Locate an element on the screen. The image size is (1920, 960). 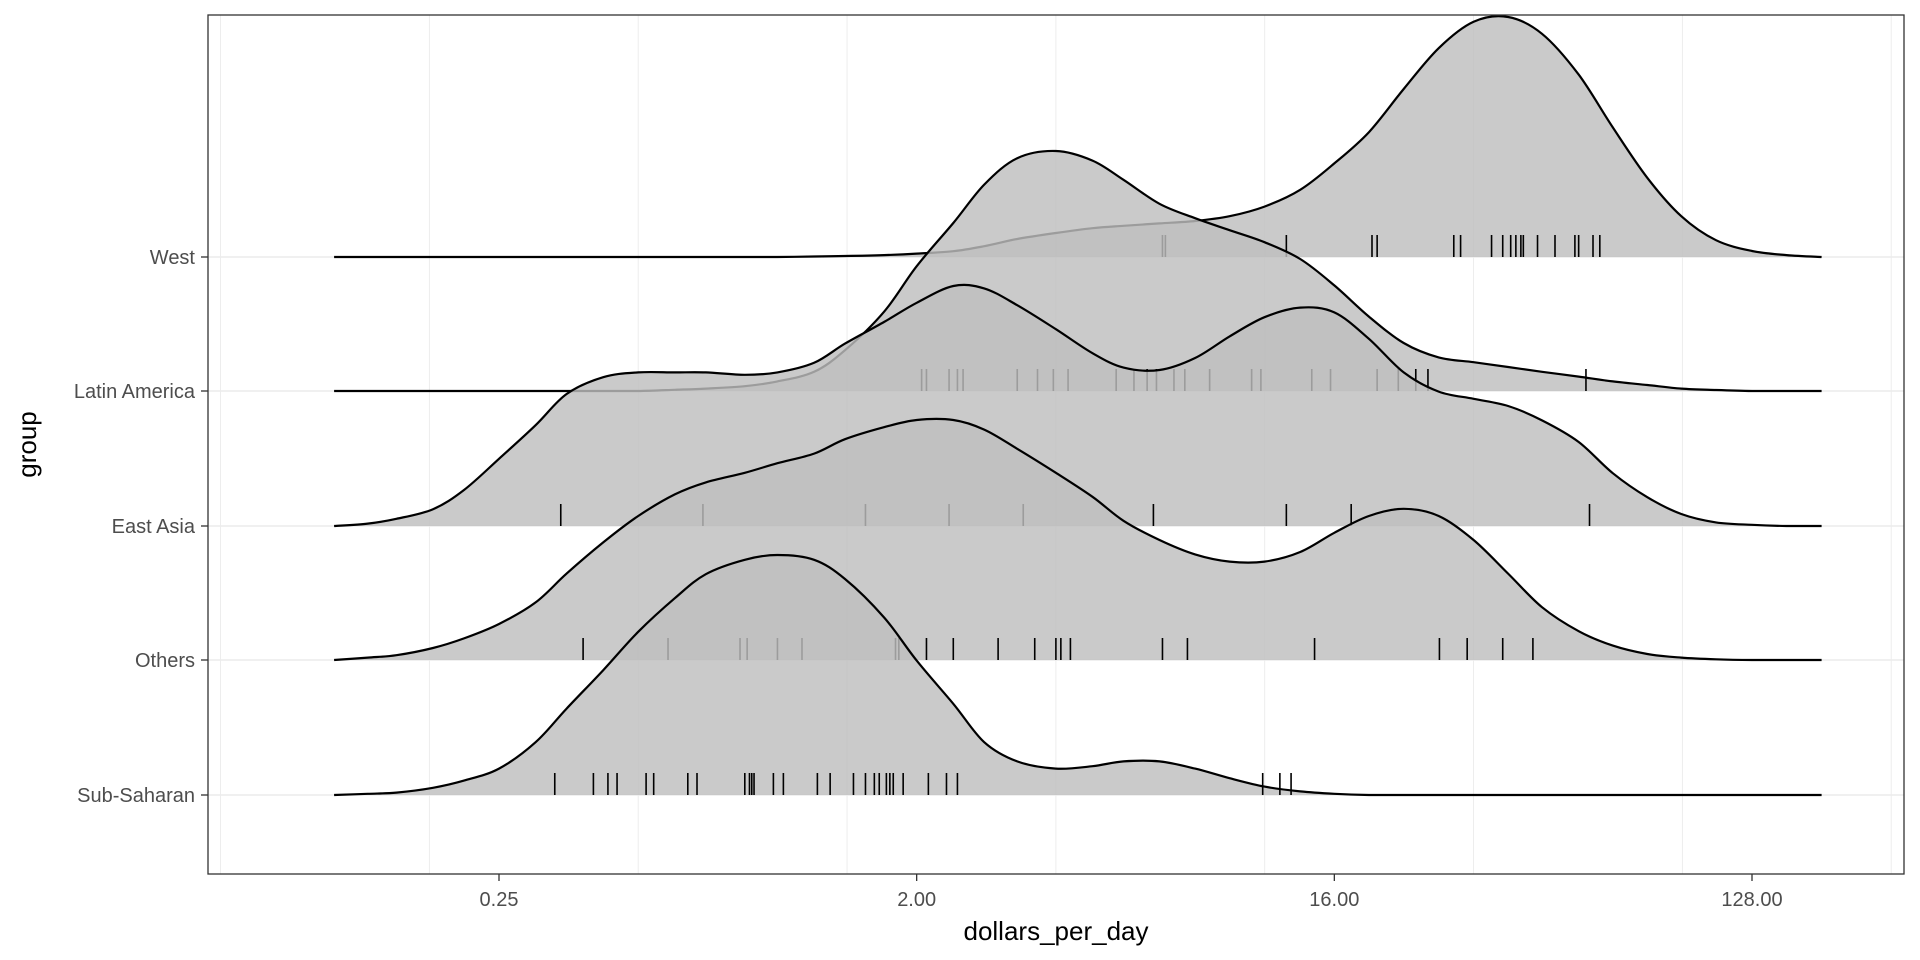
x-tick-label: 0.25 is located at coordinates (499, 900).